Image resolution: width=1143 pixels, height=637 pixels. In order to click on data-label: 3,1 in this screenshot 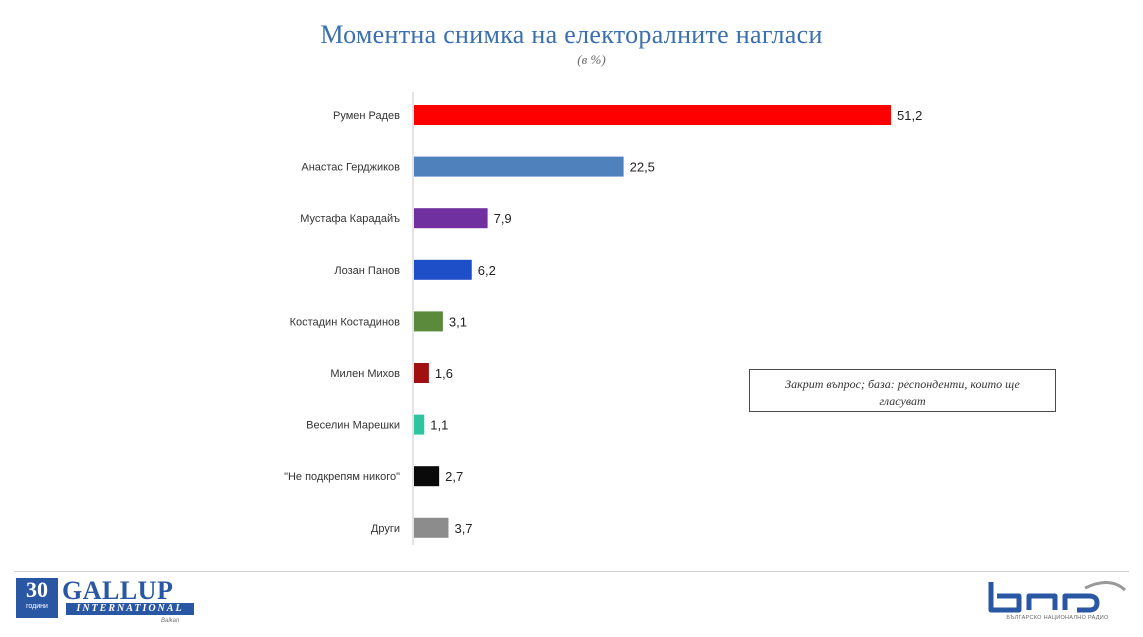, I will do `click(458, 321)`.